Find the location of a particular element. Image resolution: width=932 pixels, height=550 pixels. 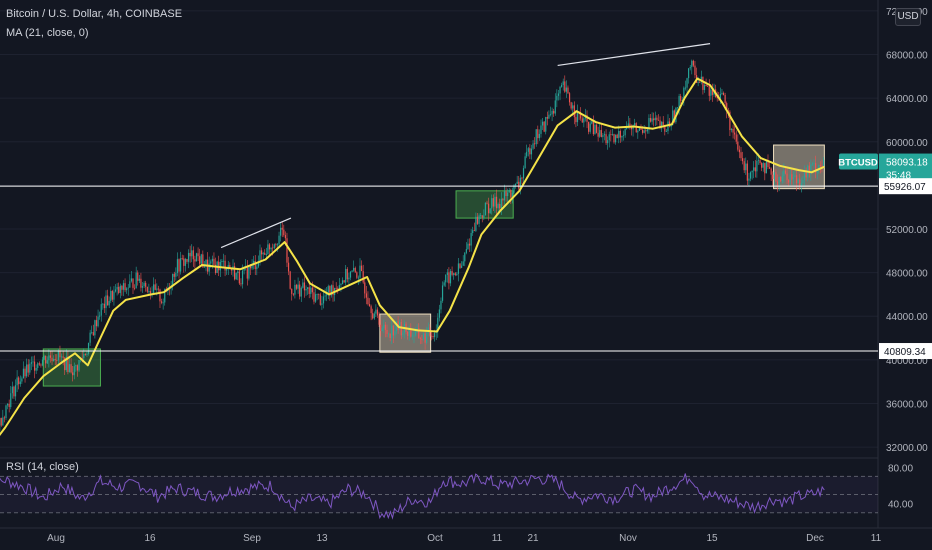

rsi-panel is located at coordinates (439, 496).